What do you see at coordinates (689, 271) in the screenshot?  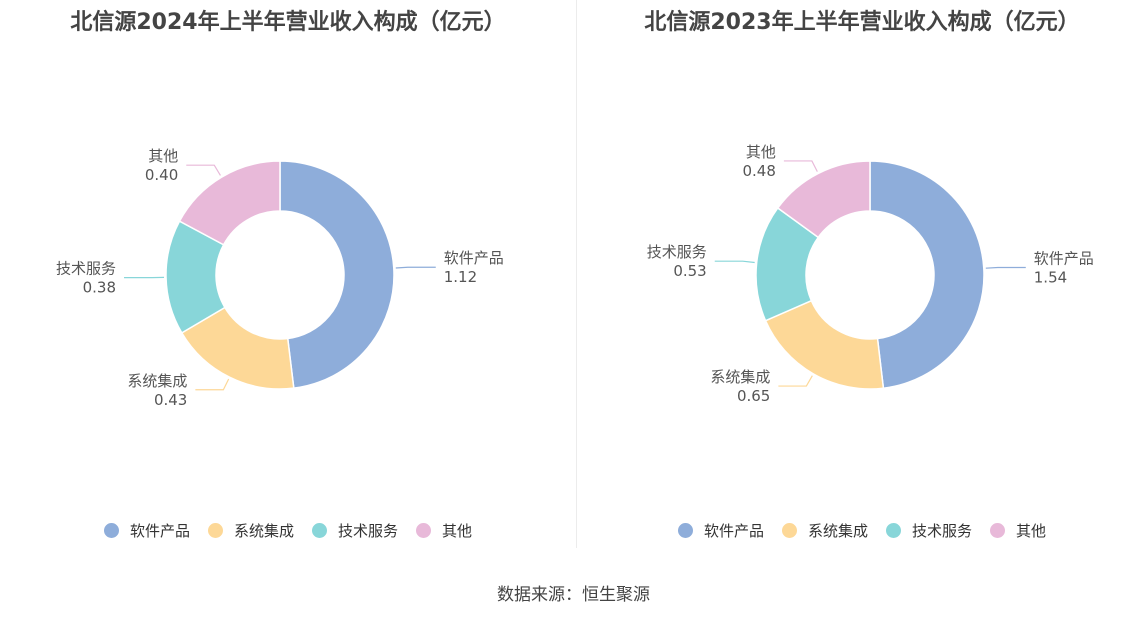 I see `slice-value-tech-service: 0.53` at bounding box center [689, 271].